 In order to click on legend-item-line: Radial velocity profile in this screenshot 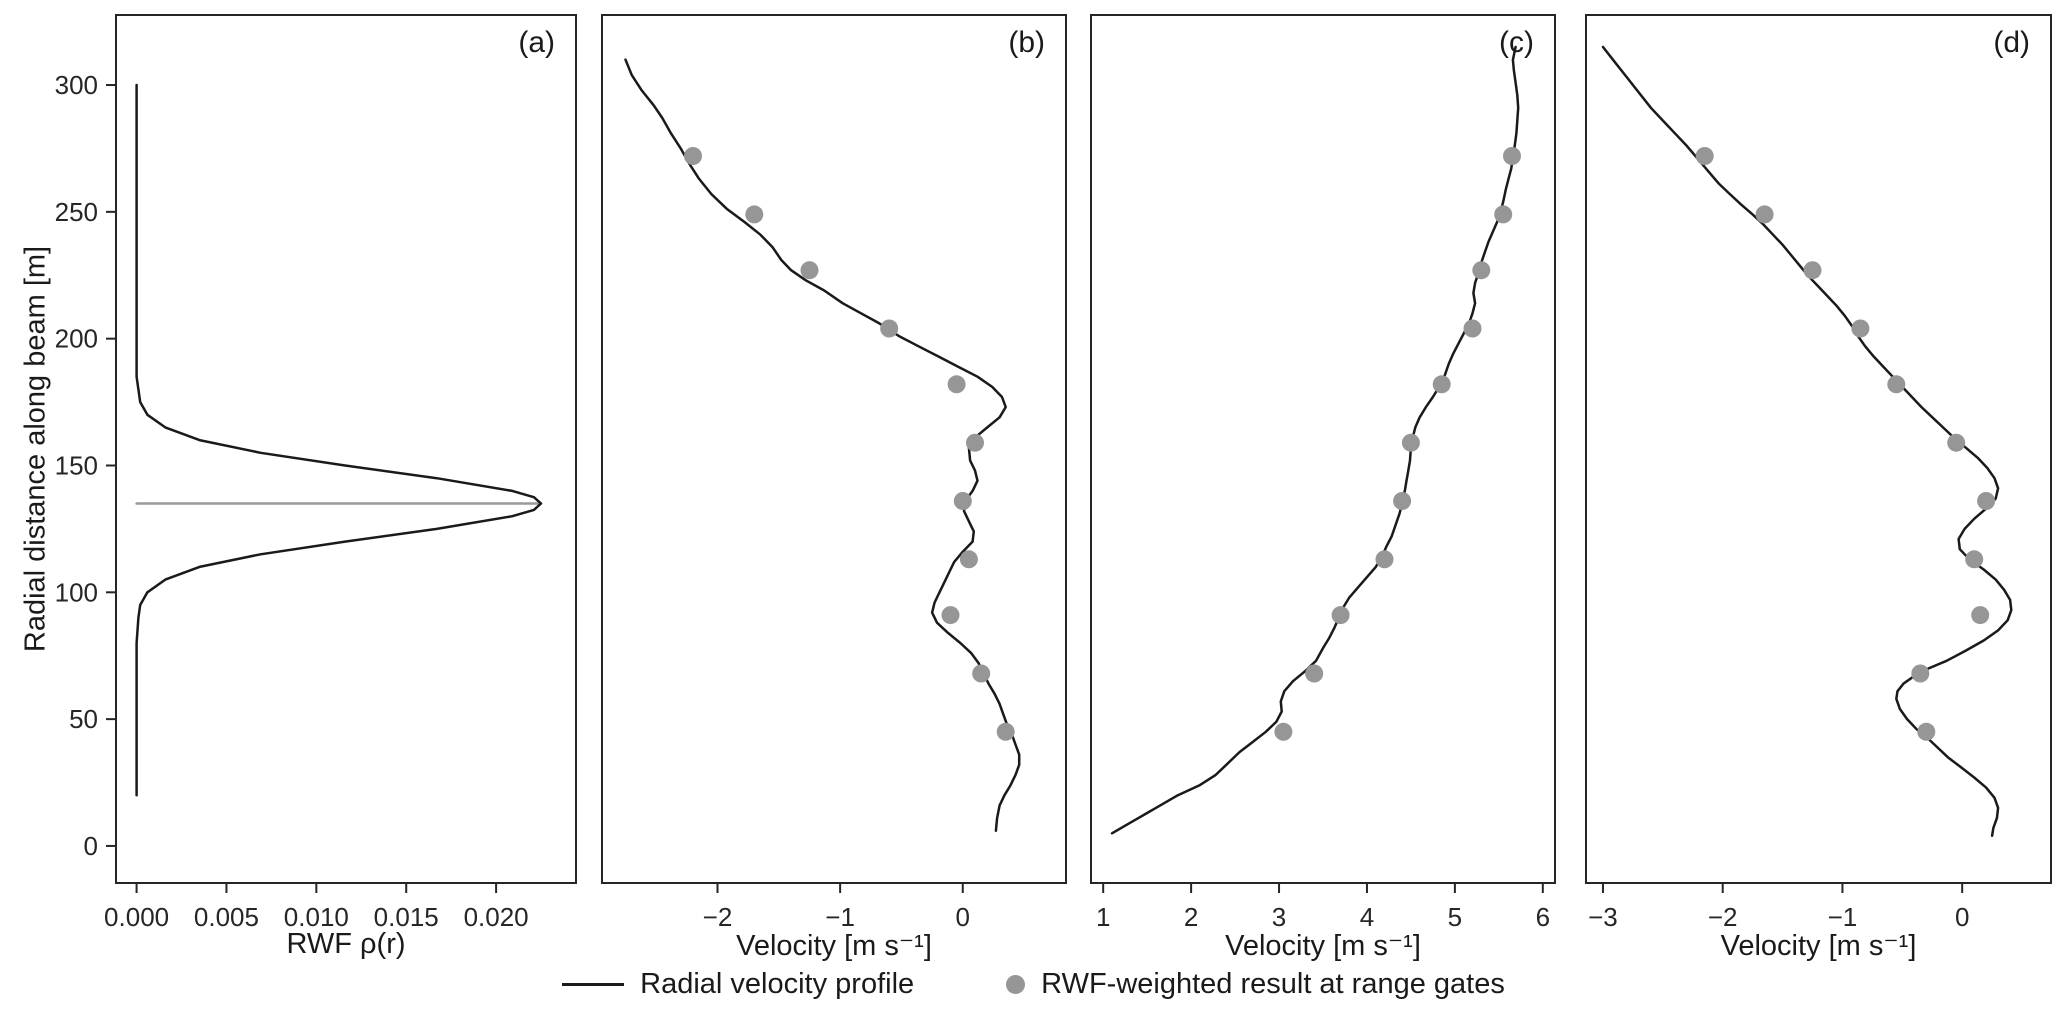, I will do `click(738, 984)`.